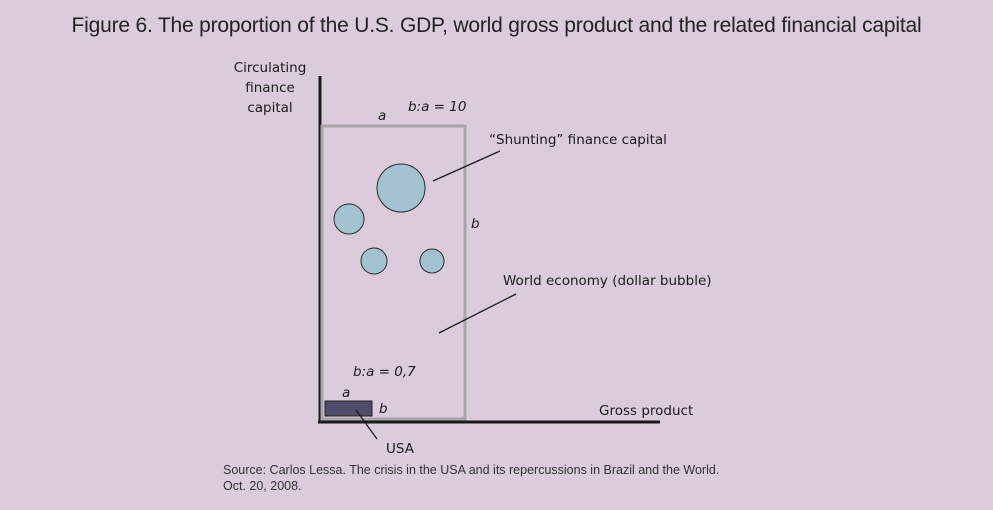 This screenshot has width=993, height=510. What do you see at coordinates (400, 449) in the screenshot?
I see `usa-label: USA` at bounding box center [400, 449].